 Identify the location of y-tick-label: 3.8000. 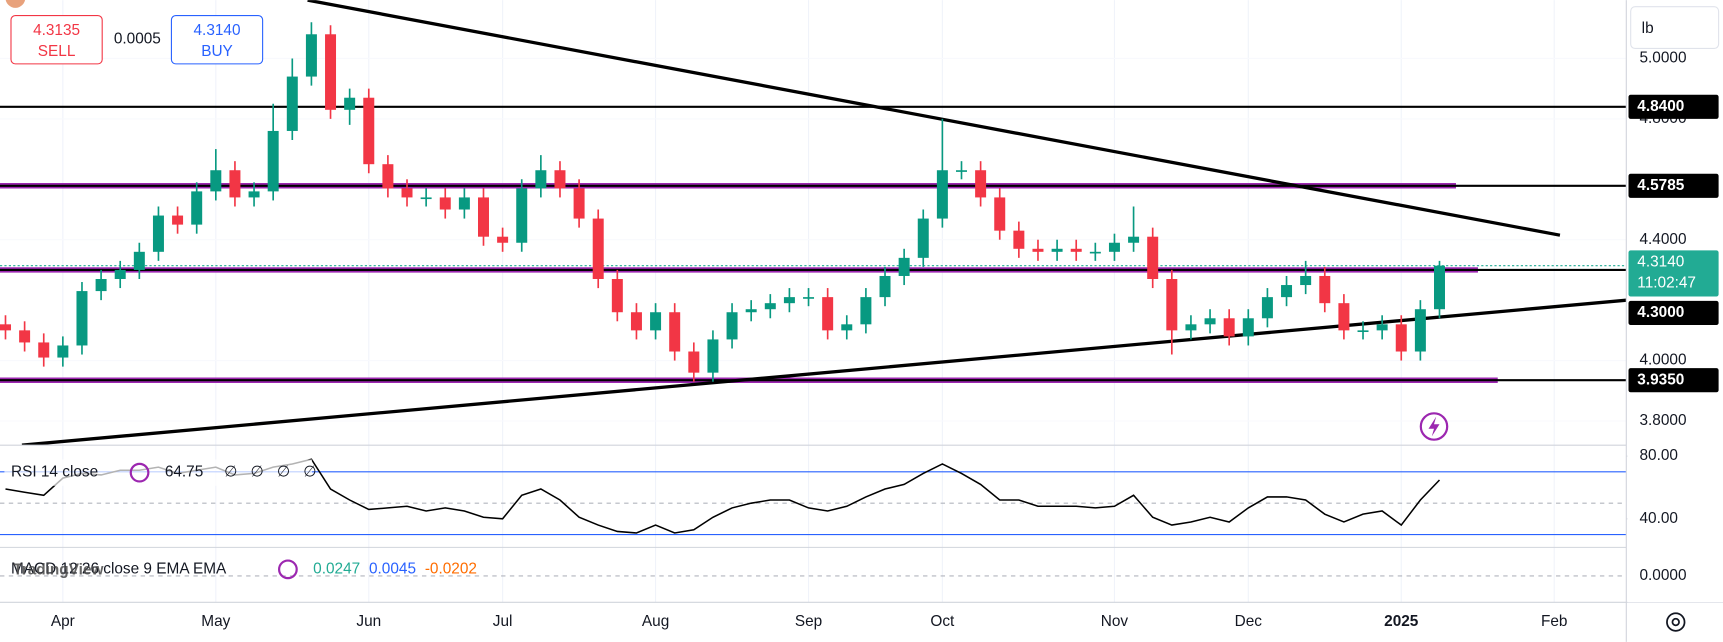
(1662, 420).